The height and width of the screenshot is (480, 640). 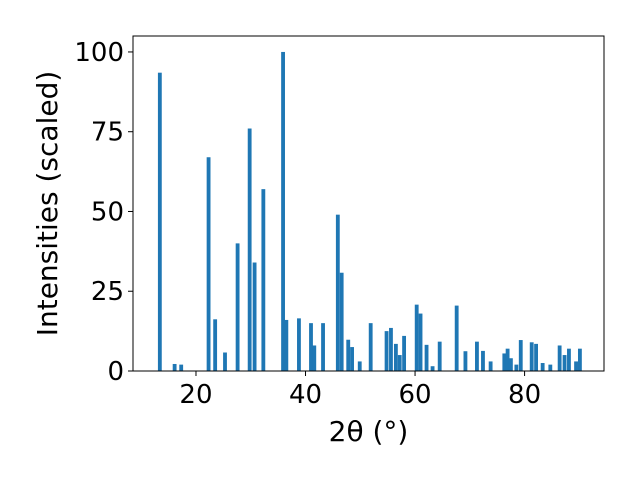 What do you see at coordinates (305, 395) in the screenshot?
I see `x-tick-label: 40` at bounding box center [305, 395].